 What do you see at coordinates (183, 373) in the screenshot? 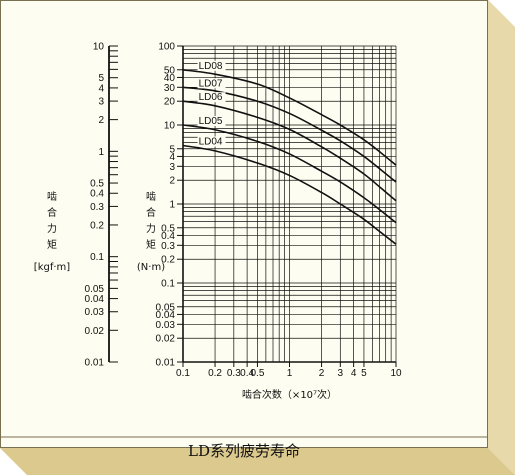
I see `x-tick-label-0p1: 0.1` at bounding box center [183, 373].